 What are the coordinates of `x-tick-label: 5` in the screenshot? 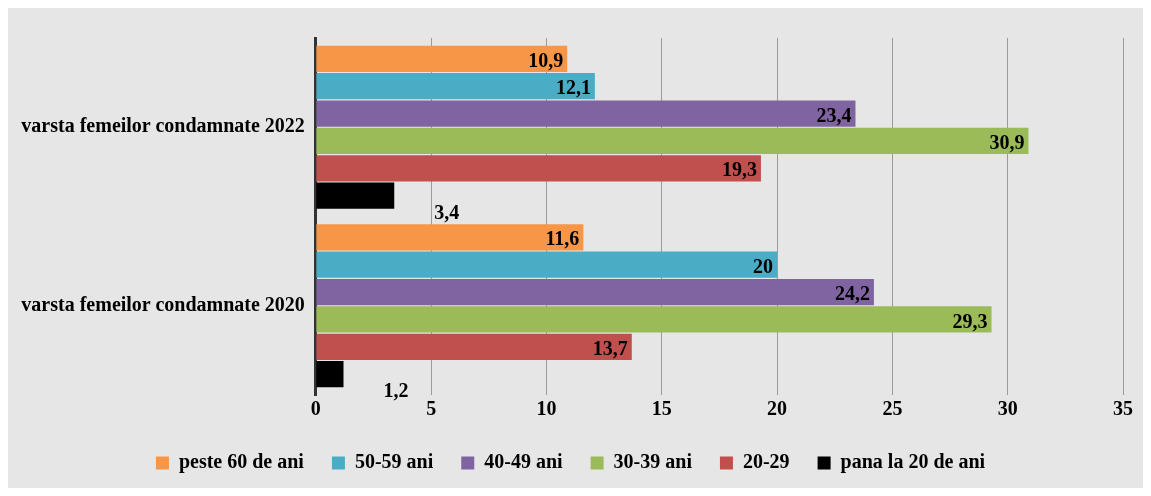 It's located at (431, 408).